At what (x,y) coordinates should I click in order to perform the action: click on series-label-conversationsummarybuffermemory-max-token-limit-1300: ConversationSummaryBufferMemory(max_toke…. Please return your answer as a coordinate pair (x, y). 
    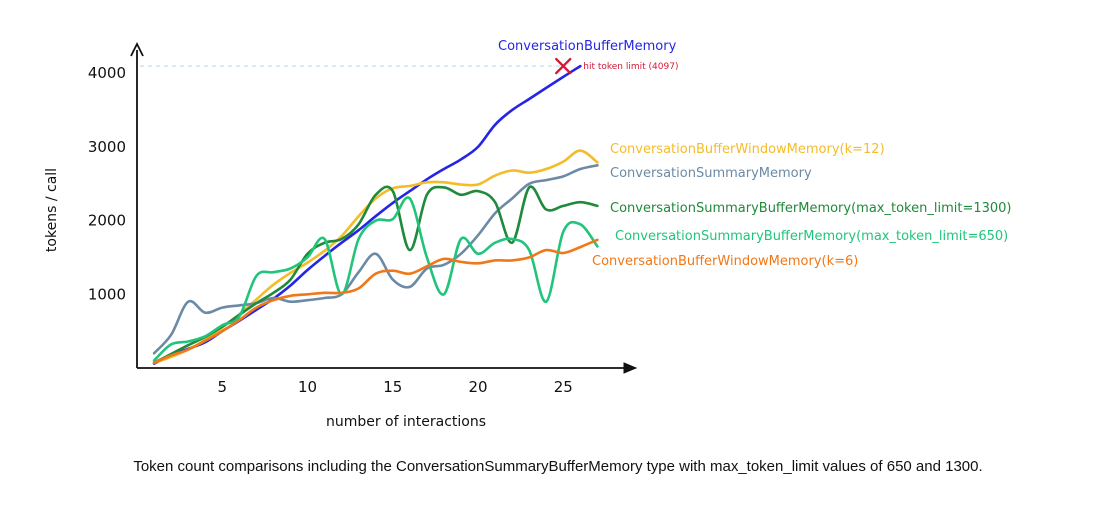
    Looking at the image, I should click on (811, 208).